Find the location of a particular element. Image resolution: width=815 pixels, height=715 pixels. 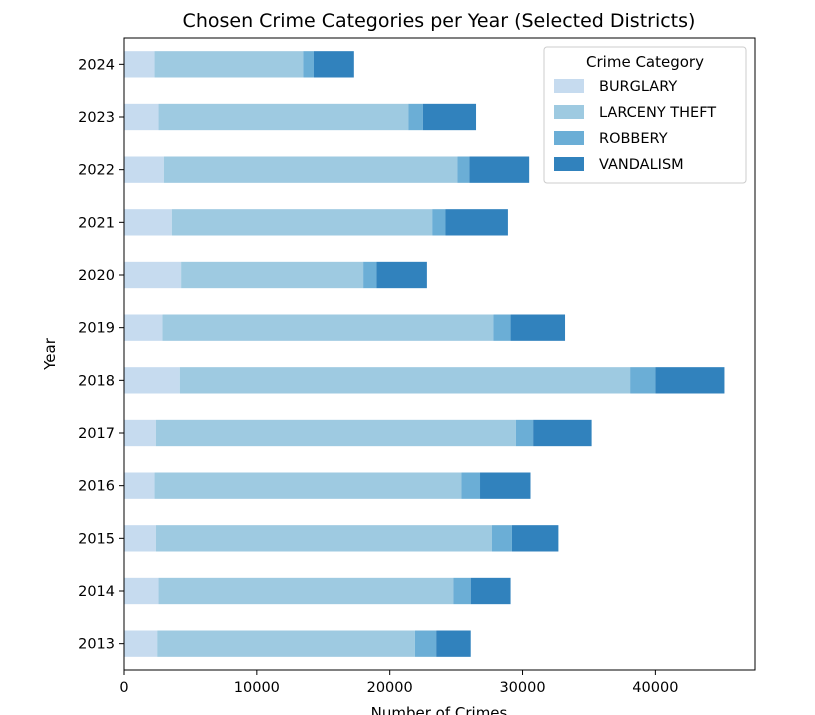

bar-2017-vandalism is located at coordinates (562, 433).